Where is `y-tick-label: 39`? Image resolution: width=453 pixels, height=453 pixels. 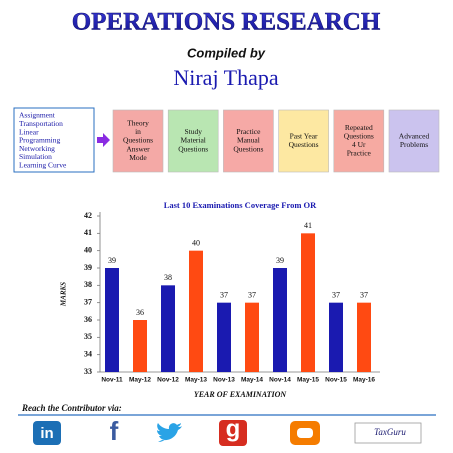
y-tick-label: 39 is located at coordinates (88, 267).